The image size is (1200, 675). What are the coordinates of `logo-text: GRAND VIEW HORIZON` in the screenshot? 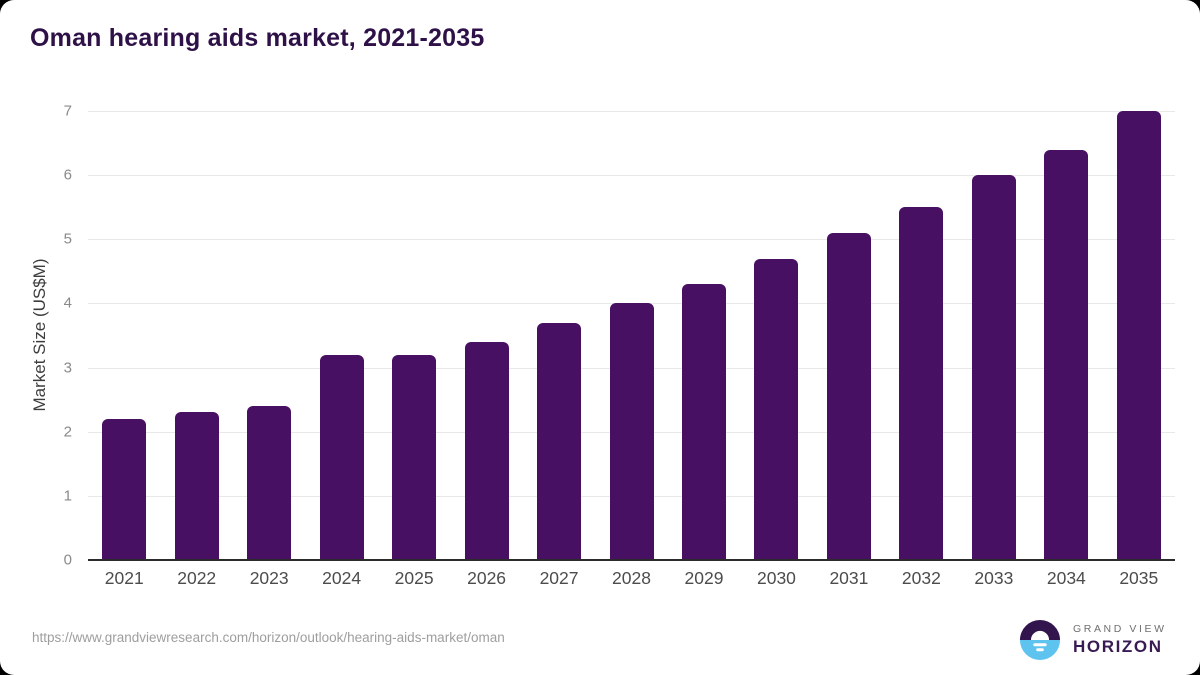 It's located at (1120, 640).